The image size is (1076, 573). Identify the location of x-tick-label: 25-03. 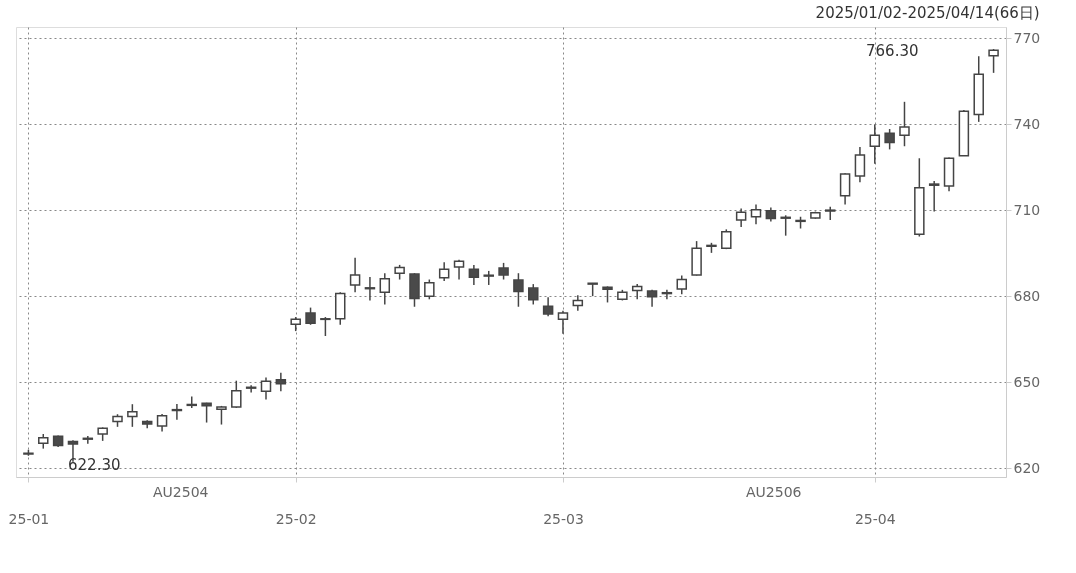
(563, 518).